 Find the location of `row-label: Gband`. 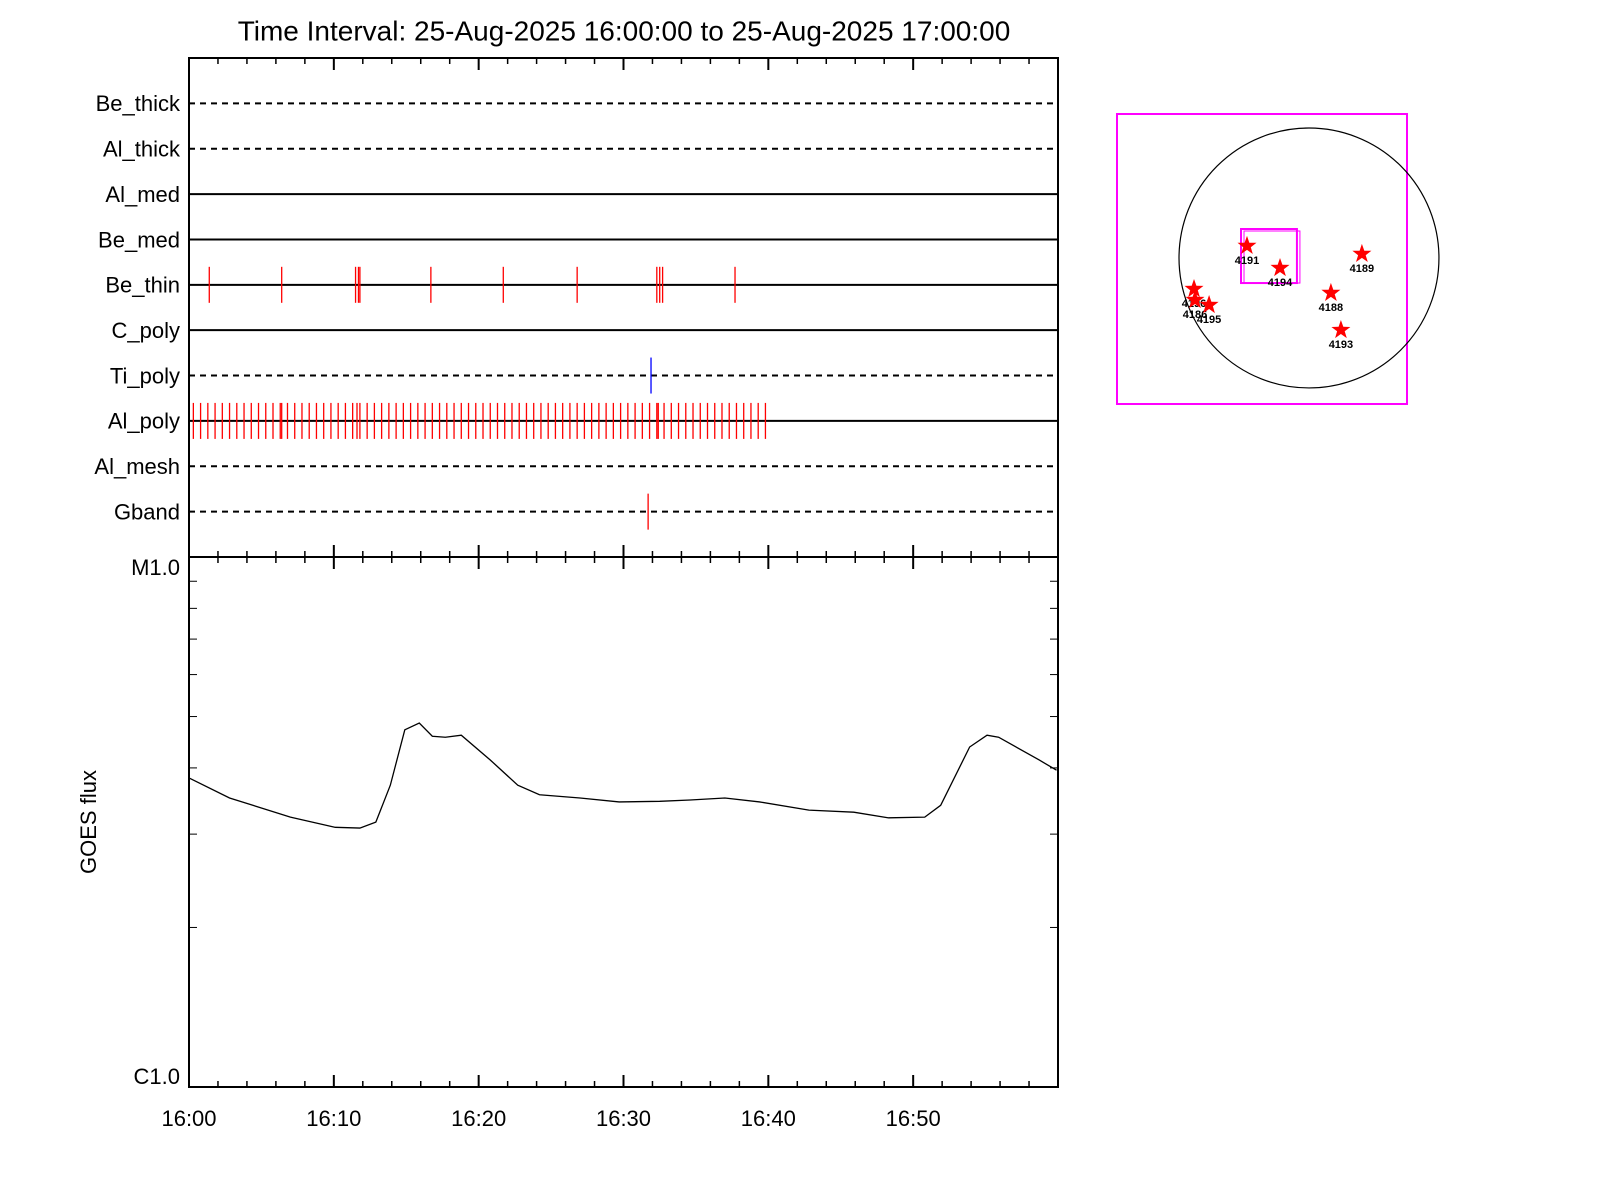

row-label: Gband is located at coordinates (147, 511).